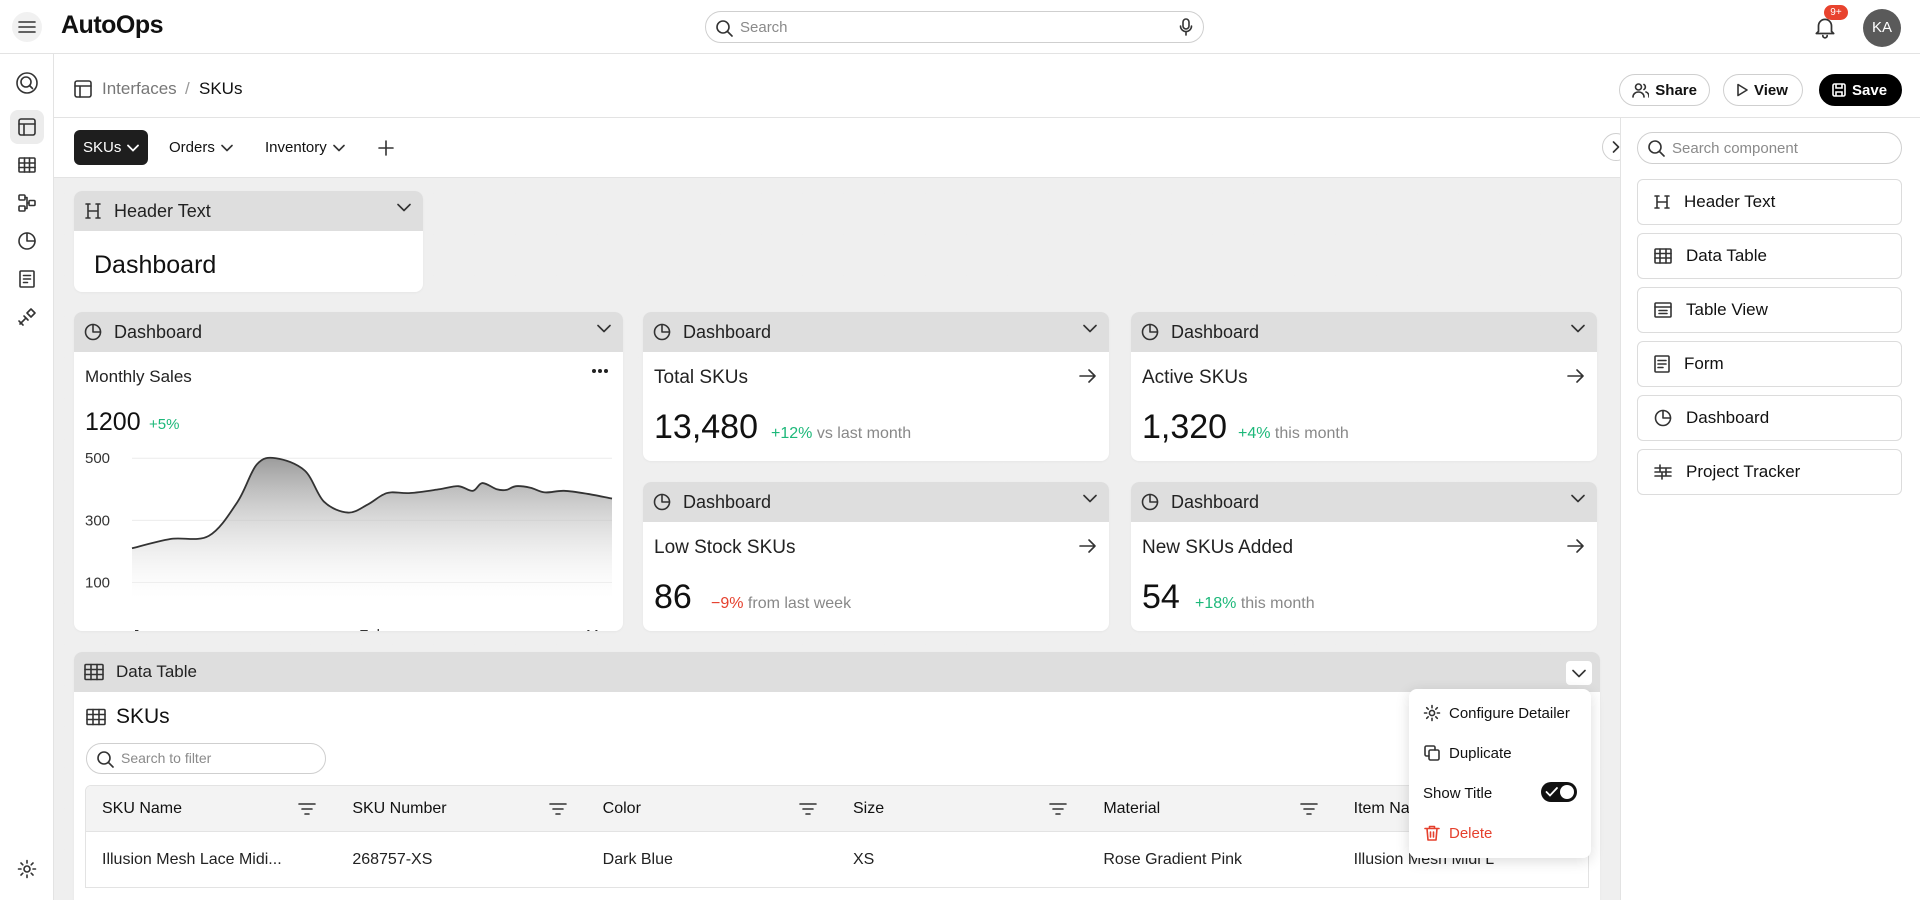  I want to click on rail-tools-button, so click(27, 317).